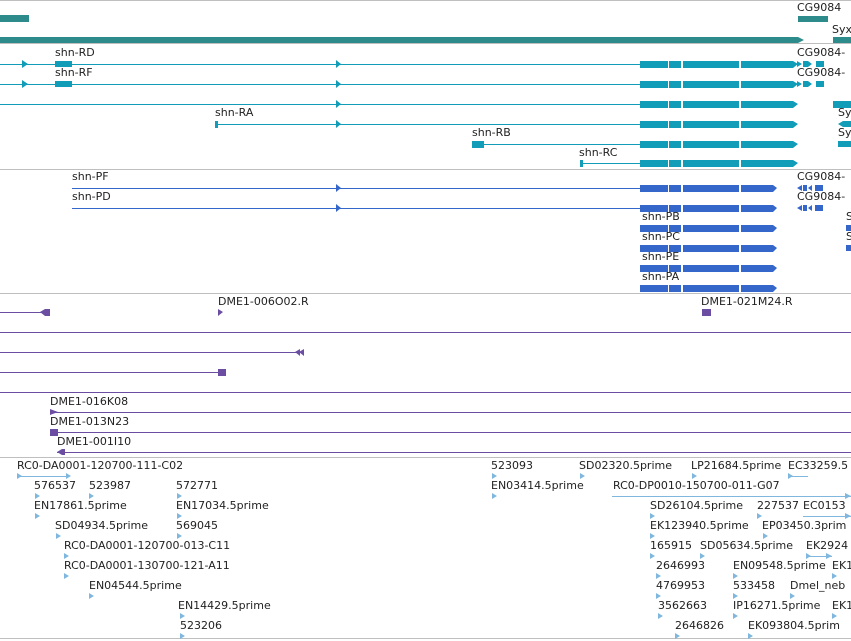  I want to click on mrna-label-shn-ra: shn-RA, so click(234, 112).